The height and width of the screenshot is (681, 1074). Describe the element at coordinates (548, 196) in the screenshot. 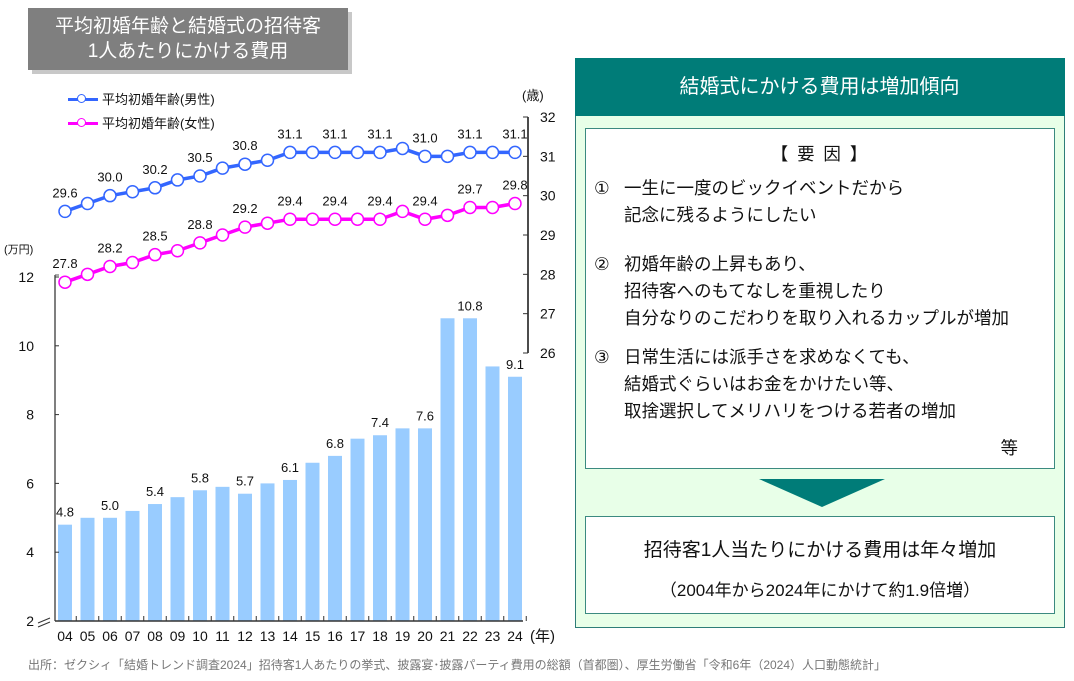

I see `right-axis-tick-label: 30` at that location.